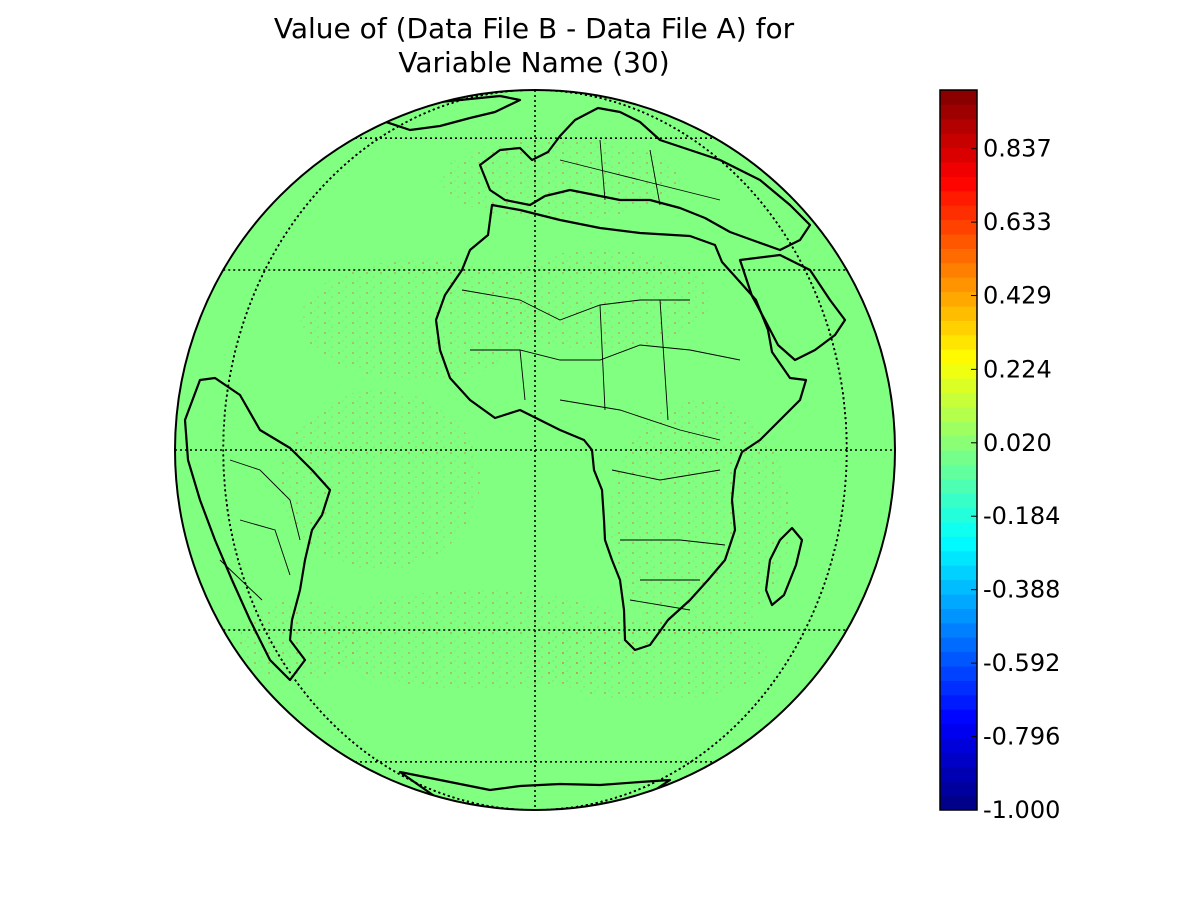 Image resolution: width=1200 pixels, height=900 pixels. Describe the element at coordinates (1017, 296) in the screenshot. I see `colorbar-tick-label: 0.429` at that location.